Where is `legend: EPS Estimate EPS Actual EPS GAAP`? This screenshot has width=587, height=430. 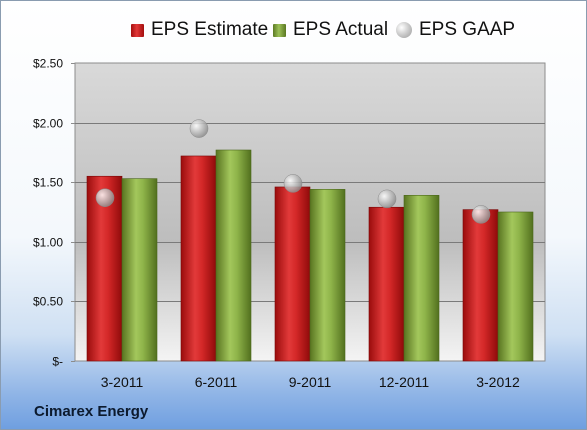 legend: EPS Estimate EPS Actual EPS GAAP is located at coordinates (293, 30).